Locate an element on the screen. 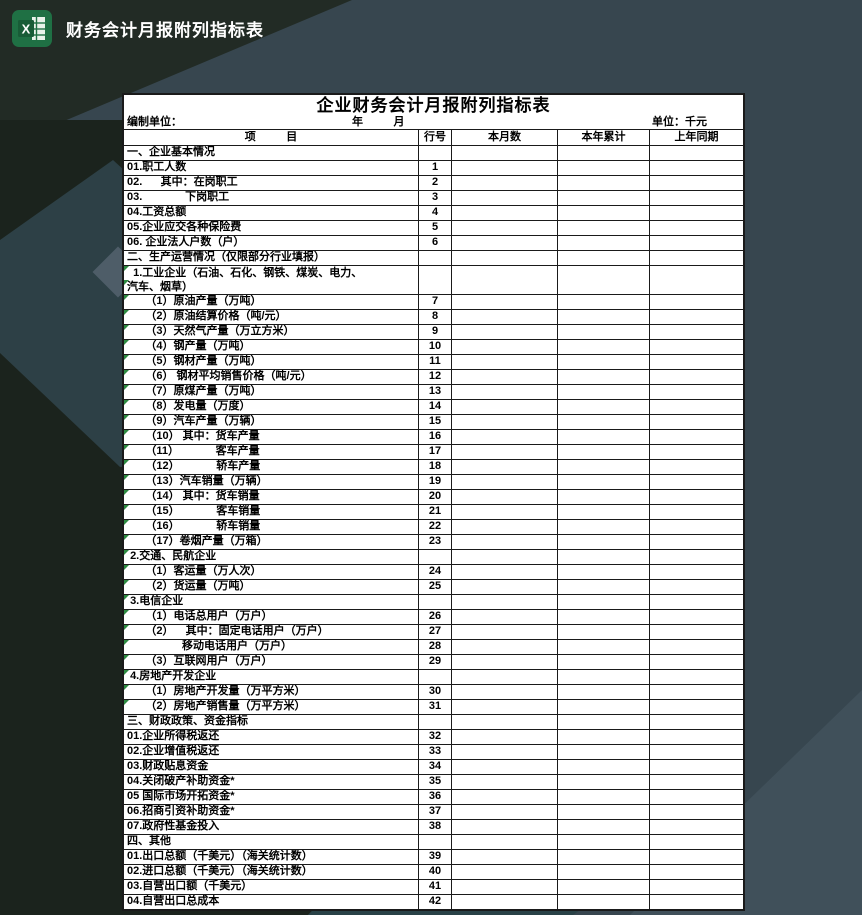 The width and height of the screenshot is (862, 915). header-same-period-last-year: 上年同期 is located at coordinates (696, 137).